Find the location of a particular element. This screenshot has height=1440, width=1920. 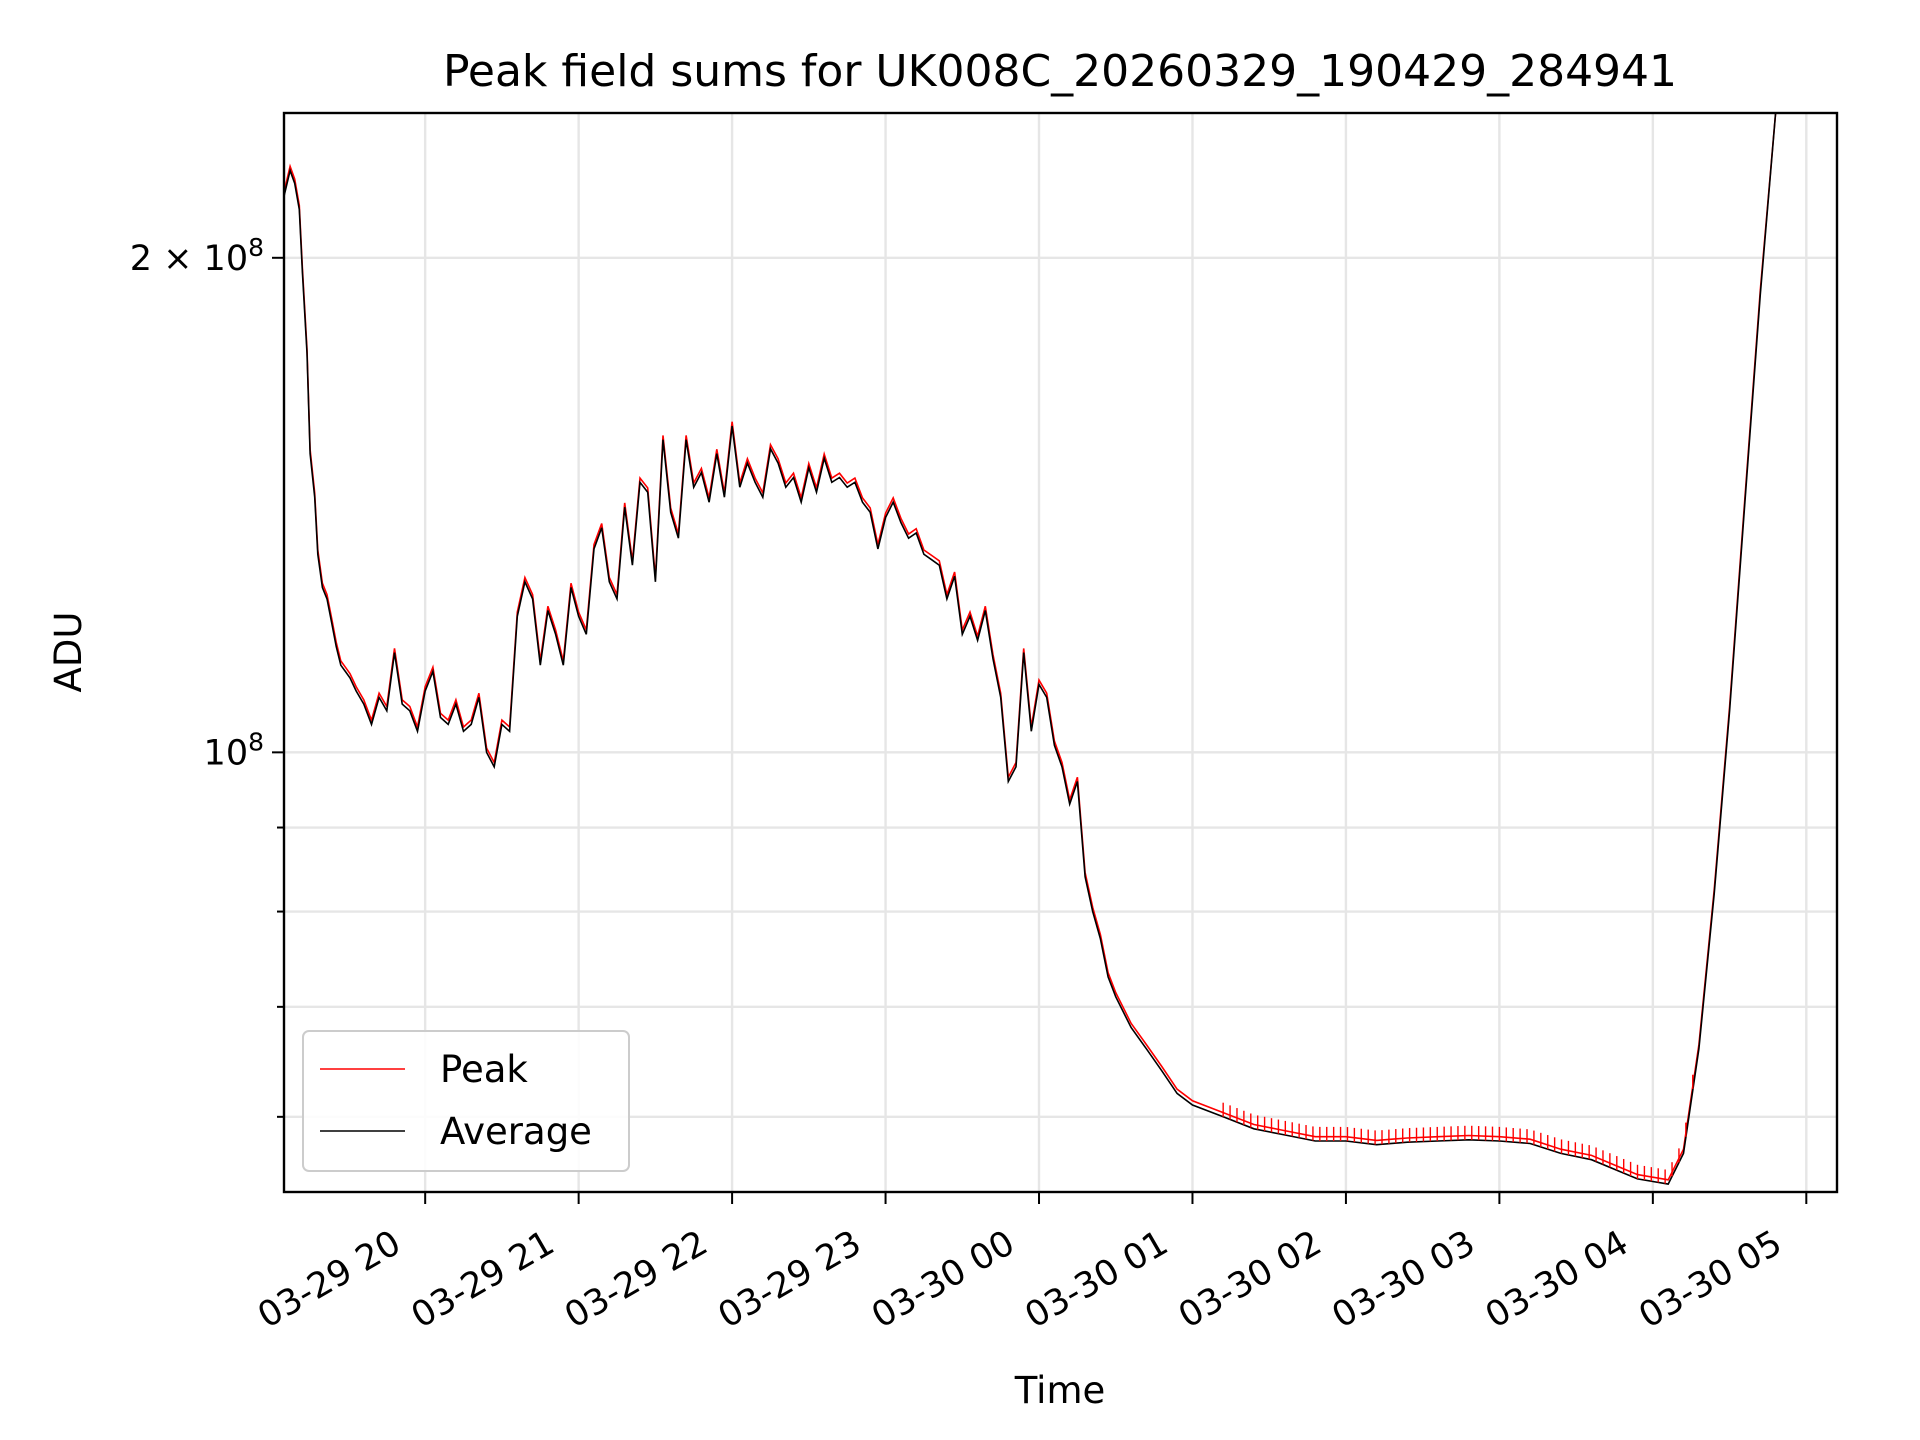

legend: Peak Average is located at coordinates (466, 1101).